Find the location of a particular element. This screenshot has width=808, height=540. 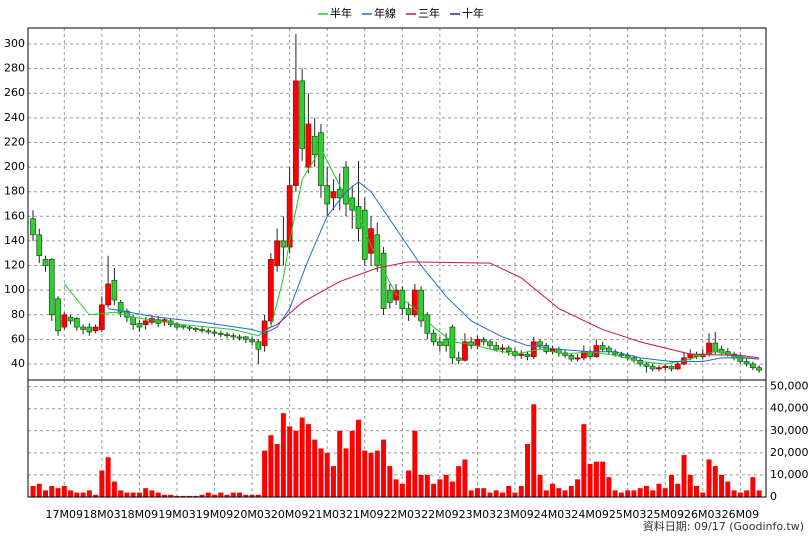

x-tick-label: 22M03 is located at coordinates (403, 514).